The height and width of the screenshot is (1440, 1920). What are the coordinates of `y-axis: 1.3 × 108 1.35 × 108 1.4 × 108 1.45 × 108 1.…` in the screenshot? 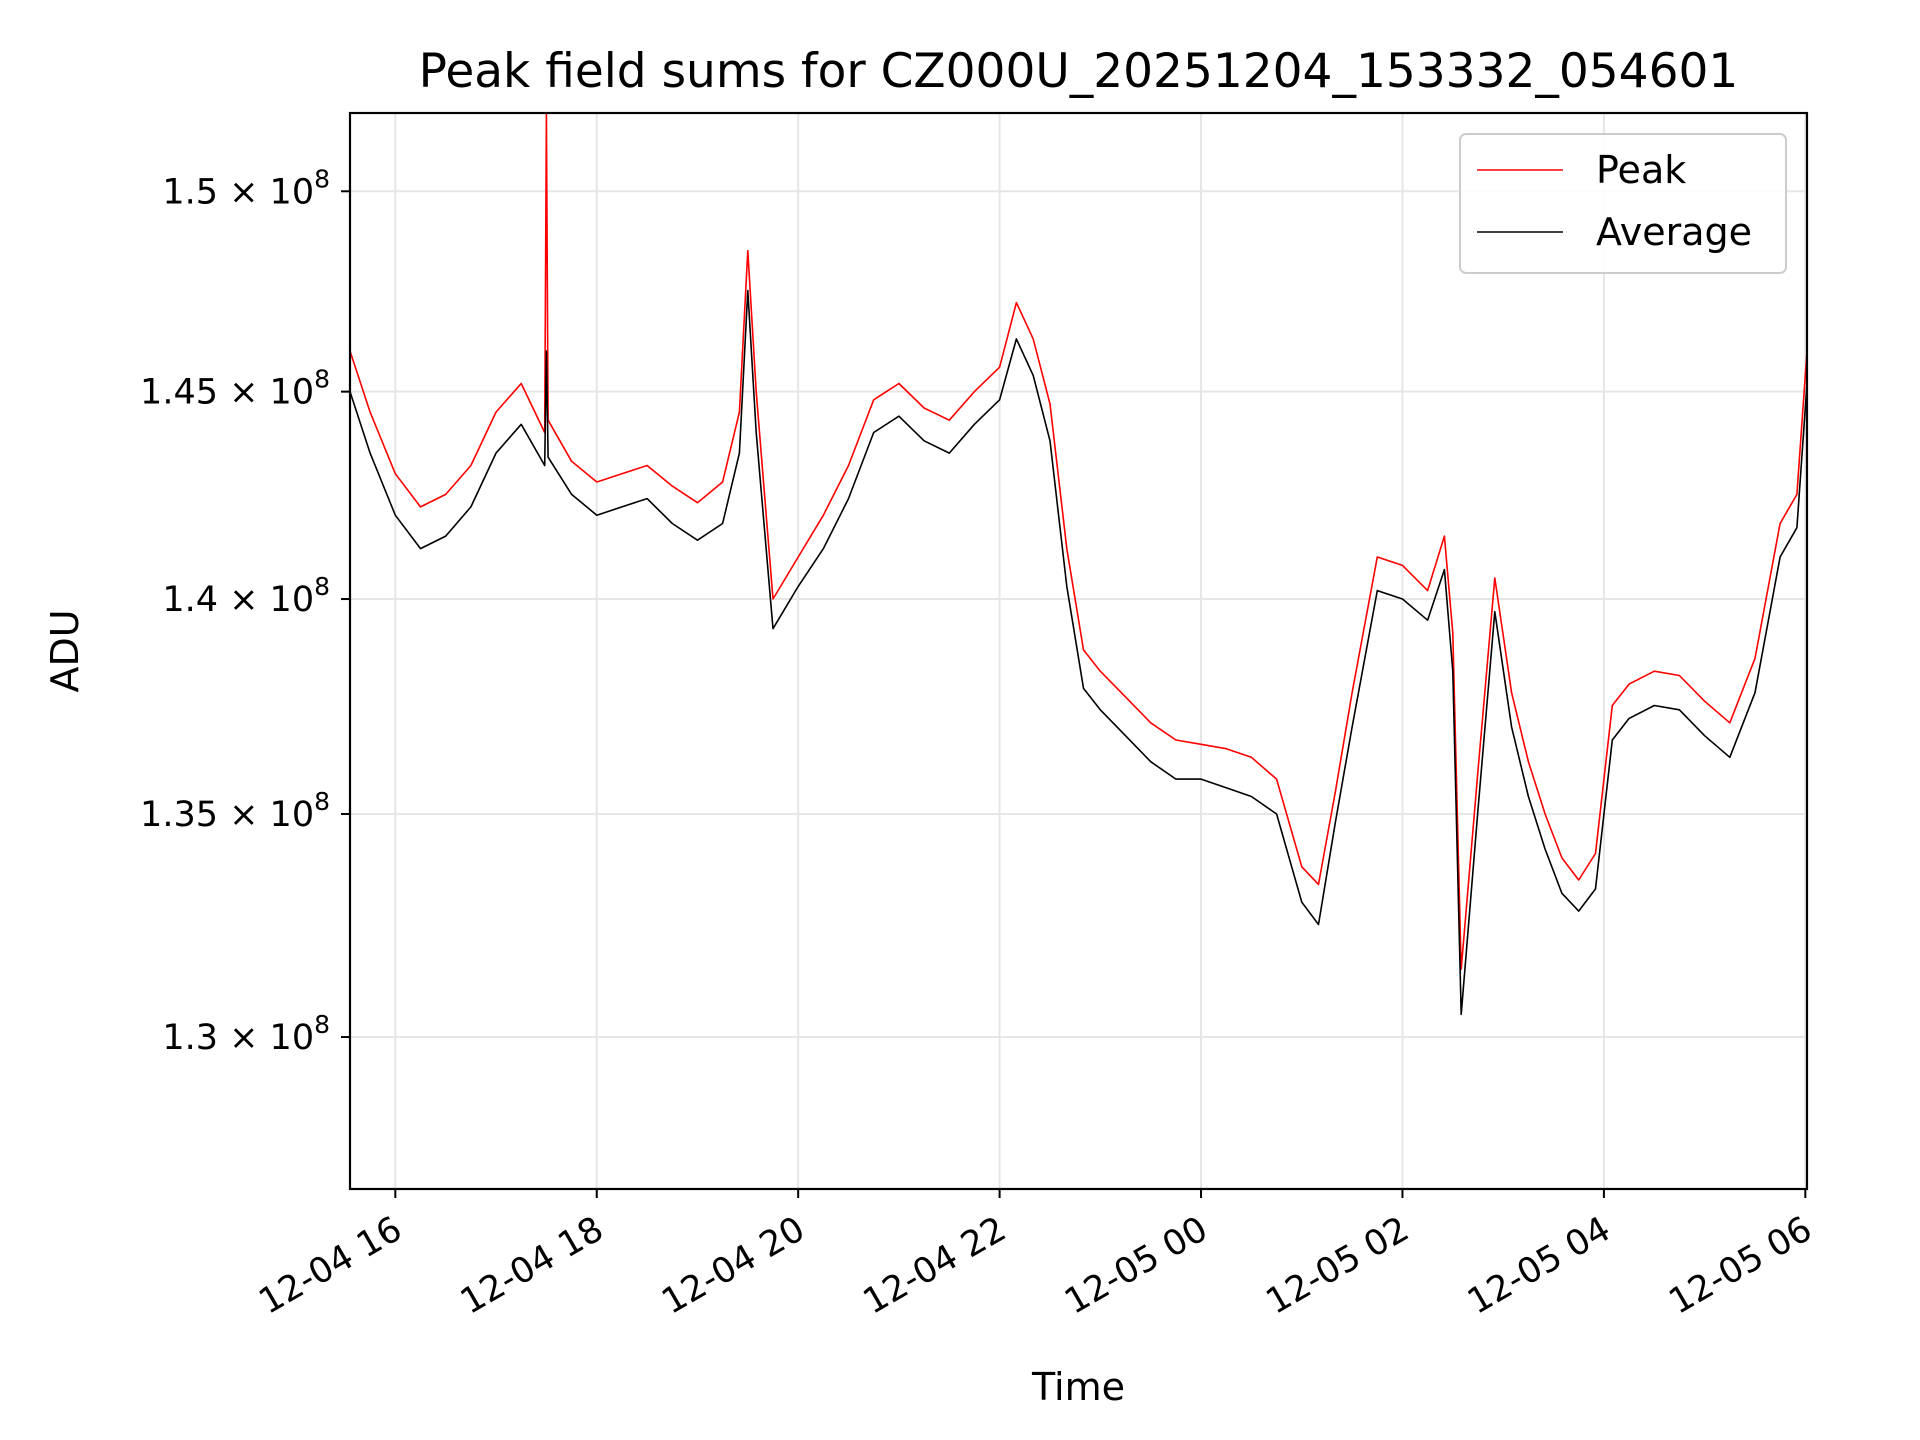 It's located at (245, 611).